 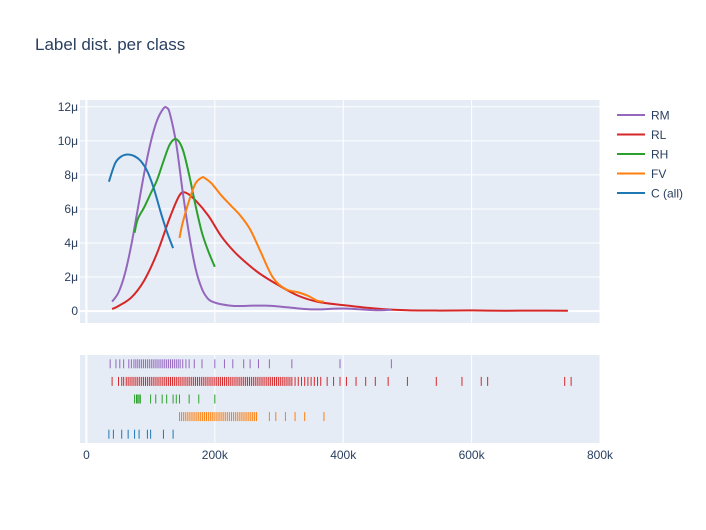 I want to click on legend-label-rm: RM, so click(x=660, y=116).